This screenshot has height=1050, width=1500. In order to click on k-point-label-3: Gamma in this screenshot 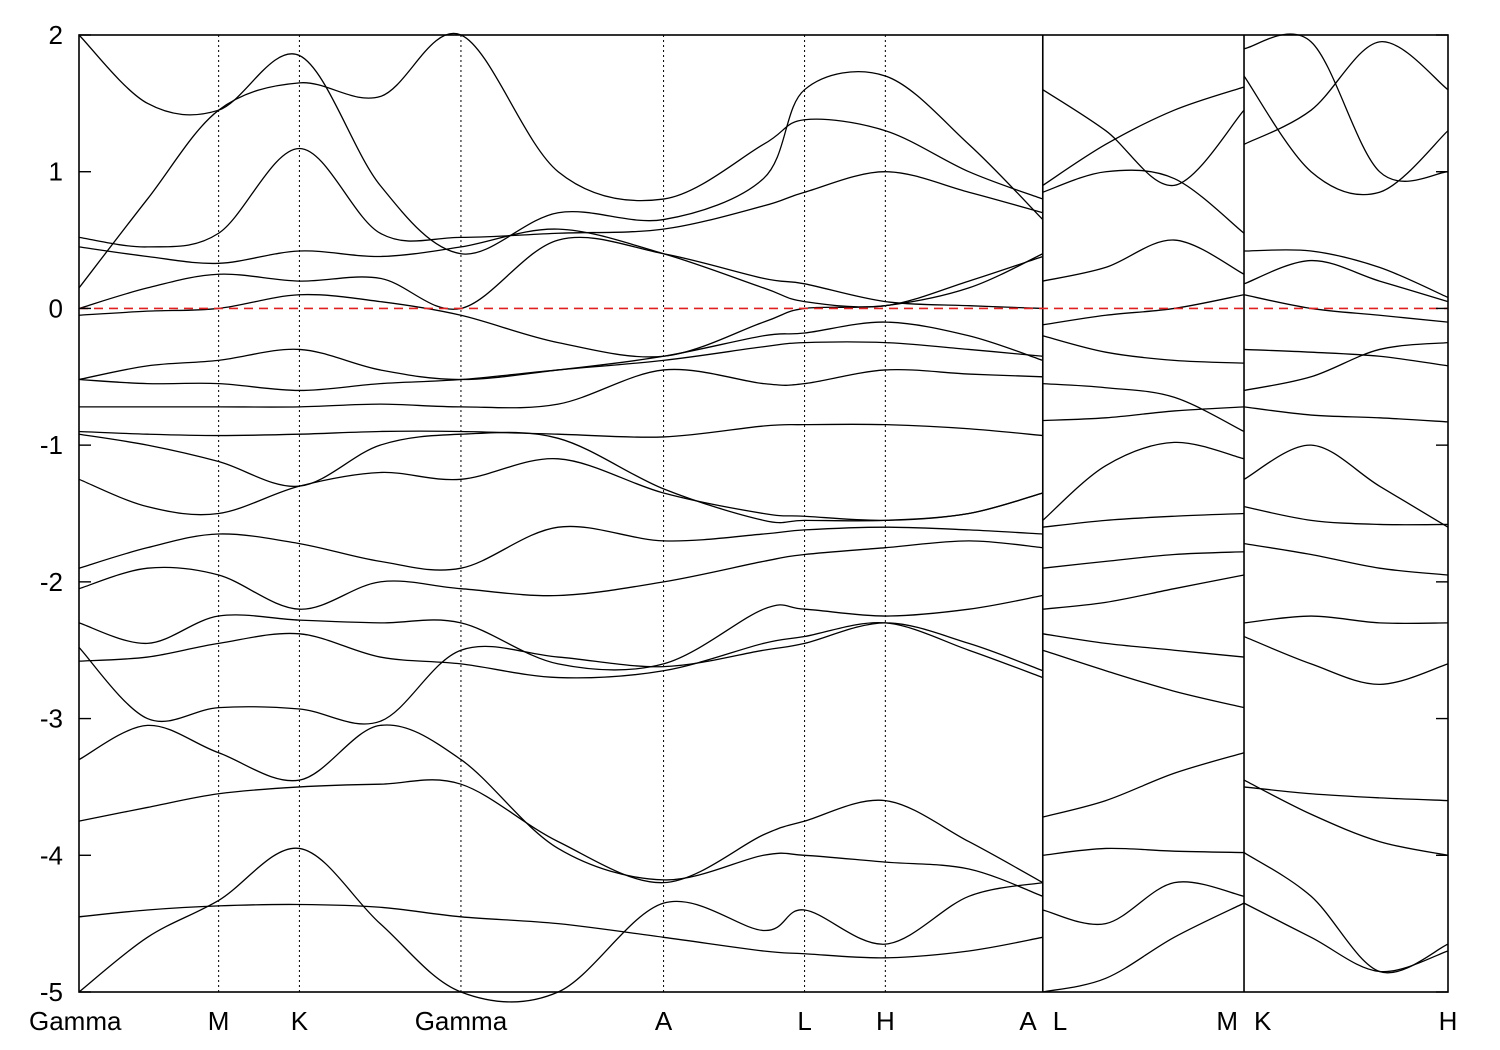, I will do `click(461, 1021)`.